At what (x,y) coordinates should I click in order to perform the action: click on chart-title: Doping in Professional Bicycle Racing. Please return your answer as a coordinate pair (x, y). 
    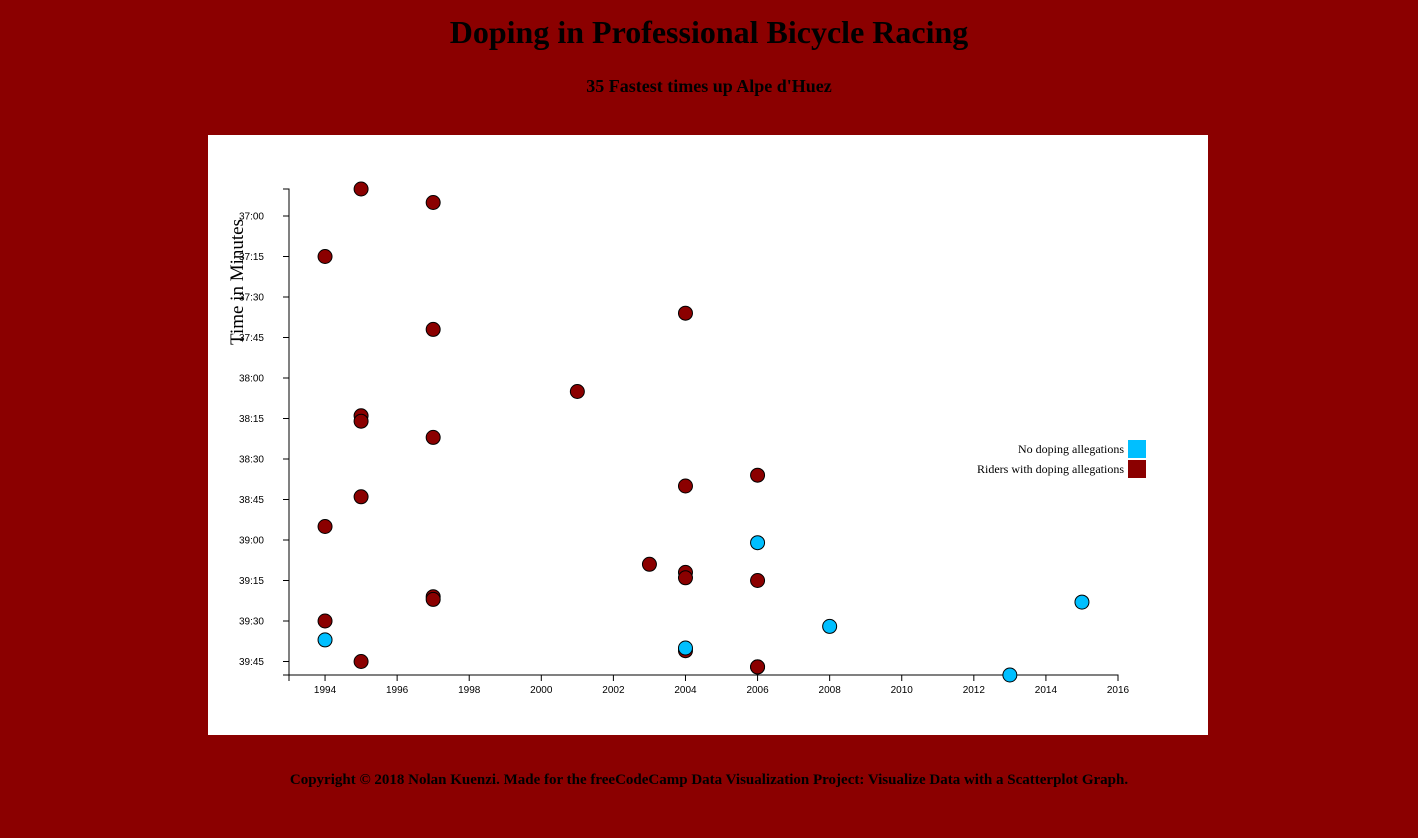
    Looking at the image, I should click on (709, 32).